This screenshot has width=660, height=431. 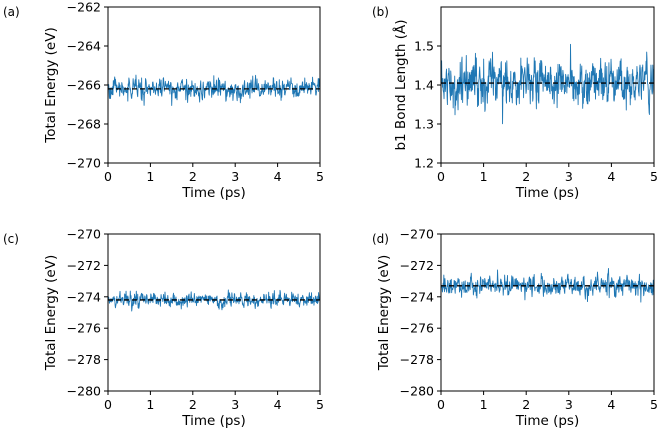 I want to click on y-tick-label: −268, so click(x=84, y=124).